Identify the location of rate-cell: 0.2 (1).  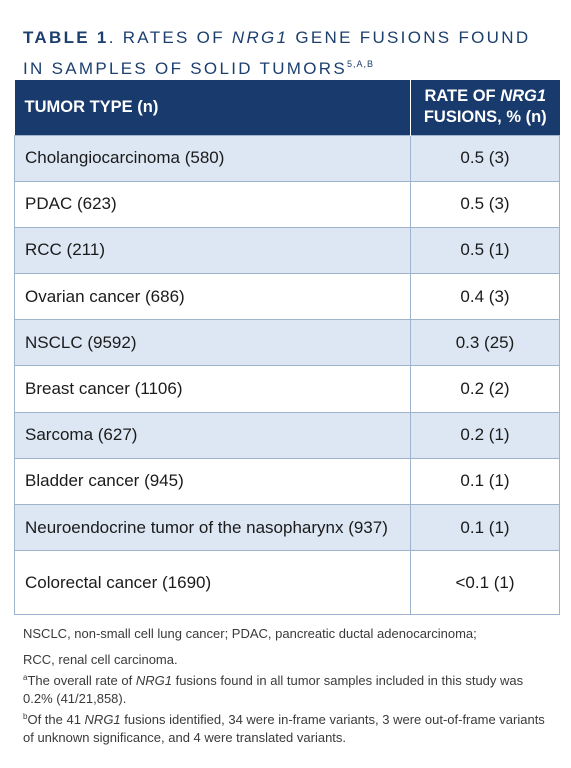
(485, 435).